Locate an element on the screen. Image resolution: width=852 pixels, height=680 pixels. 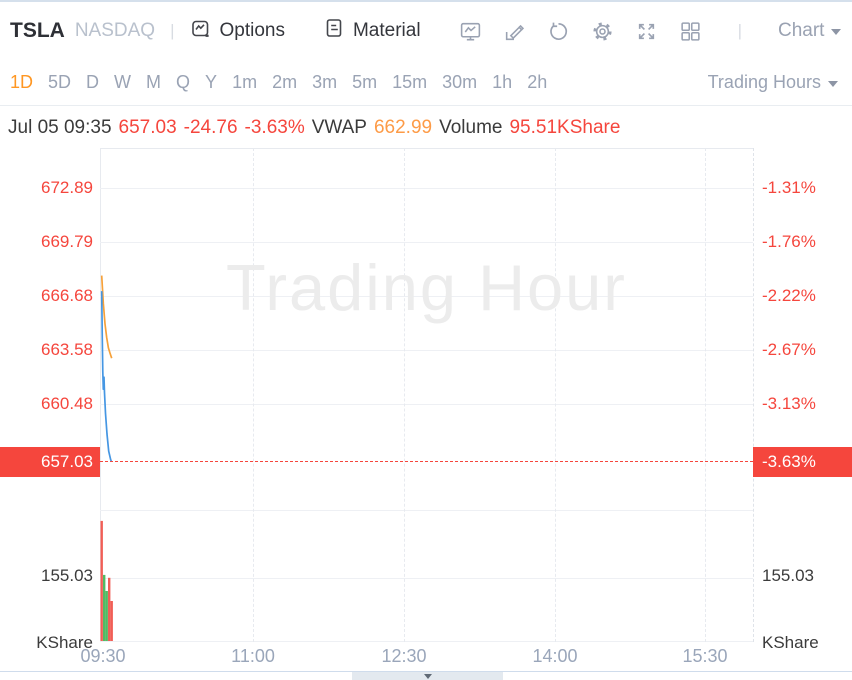
material-menu-label: Material is located at coordinates (386, 30).